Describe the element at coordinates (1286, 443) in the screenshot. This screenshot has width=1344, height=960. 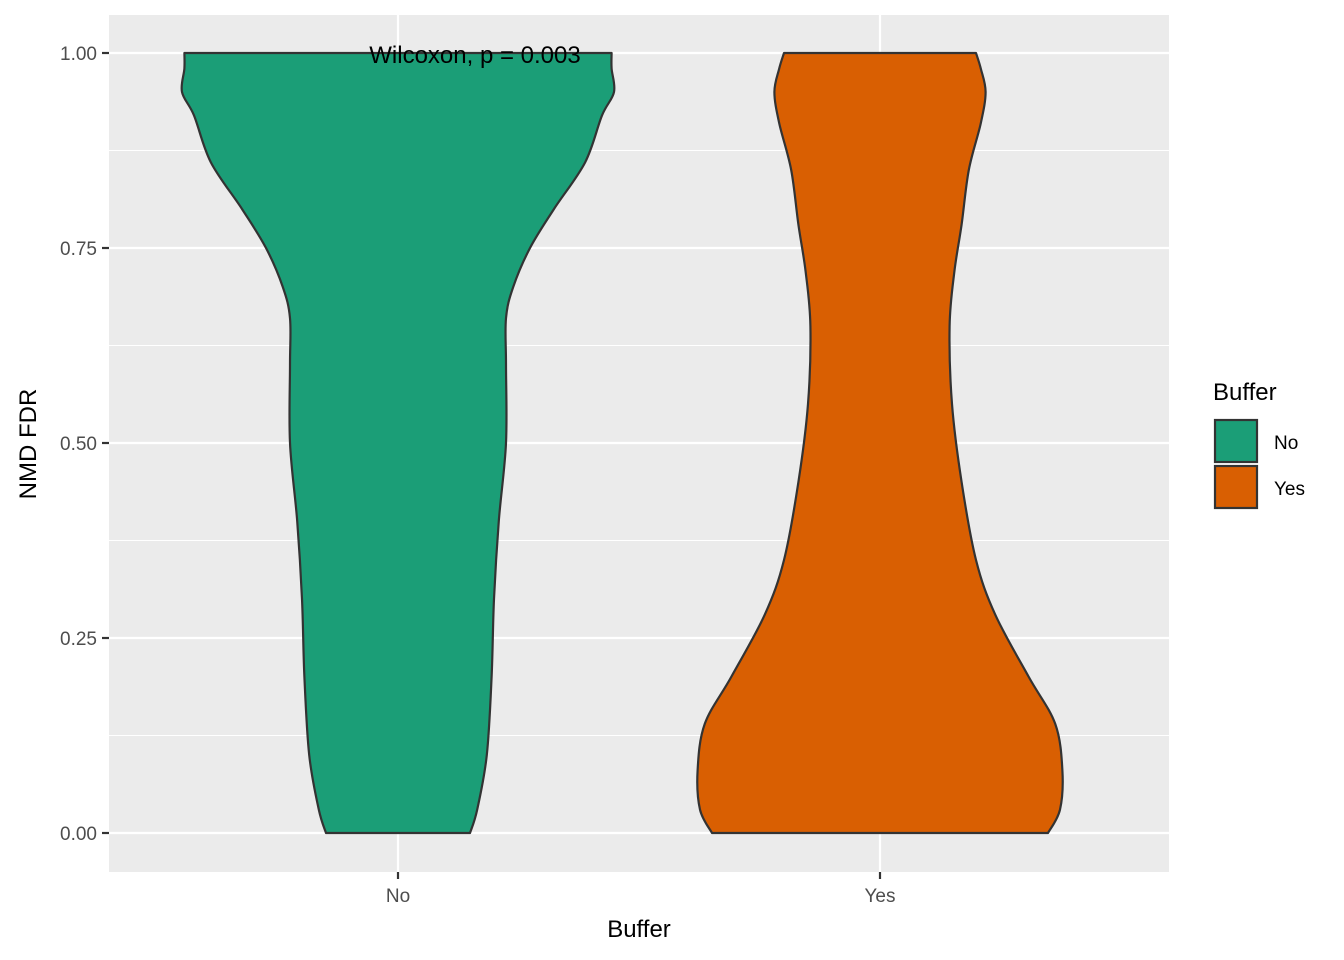
I see `legend-label-no: No` at that location.